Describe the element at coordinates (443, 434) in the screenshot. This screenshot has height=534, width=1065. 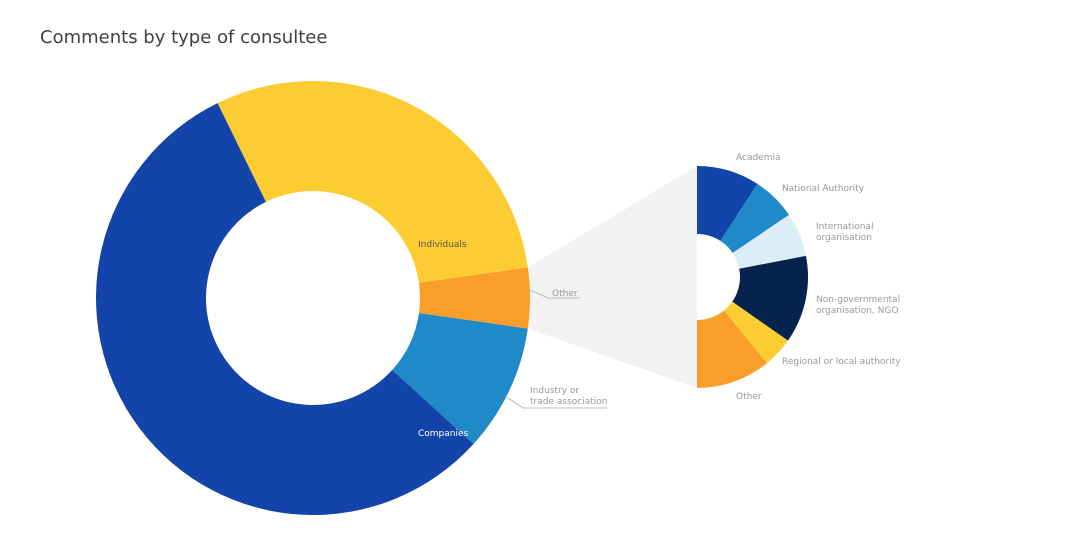
I see `label-companies: Companies` at that location.